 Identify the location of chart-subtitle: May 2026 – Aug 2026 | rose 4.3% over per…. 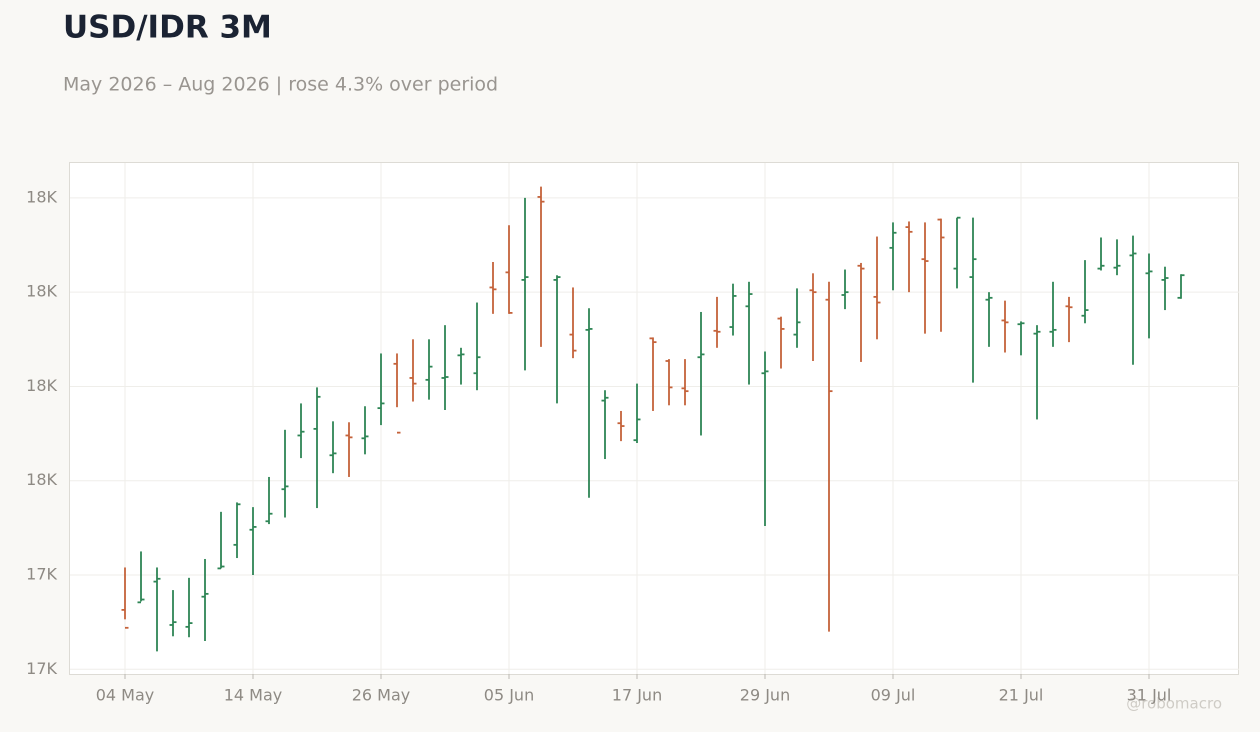
(280, 85).